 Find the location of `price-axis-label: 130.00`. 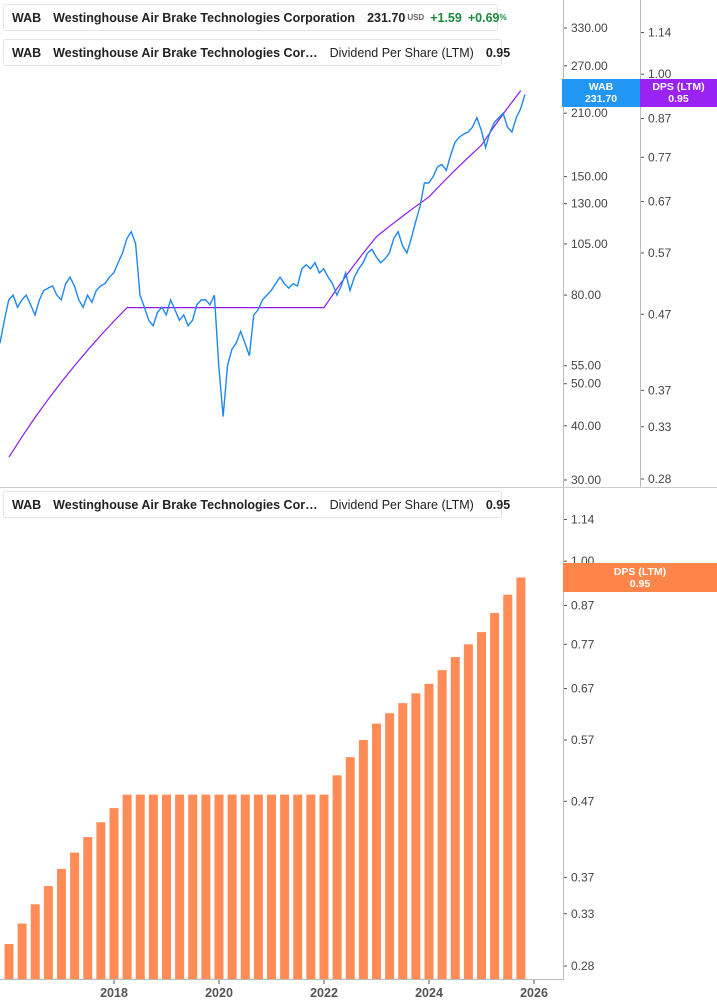

price-axis-label: 130.00 is located at coordinates (589, 204).